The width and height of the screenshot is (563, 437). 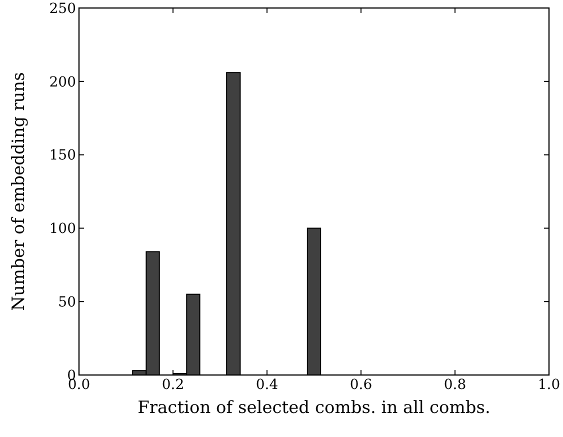 What do you see at coordinates (267, 385) in the screenshot?
I see `x-tick-label: 0.4` at bounding box center [267, 385].